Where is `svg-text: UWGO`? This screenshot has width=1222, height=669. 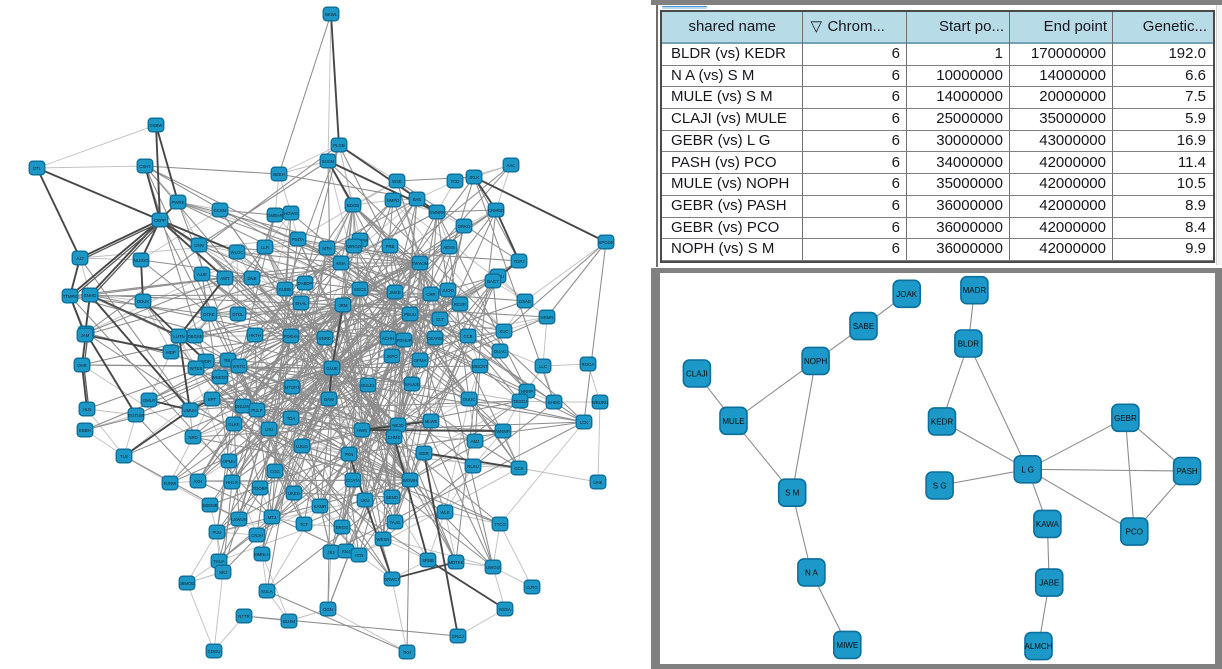
svg-text: UWGO is located at coordinates (493, 567).